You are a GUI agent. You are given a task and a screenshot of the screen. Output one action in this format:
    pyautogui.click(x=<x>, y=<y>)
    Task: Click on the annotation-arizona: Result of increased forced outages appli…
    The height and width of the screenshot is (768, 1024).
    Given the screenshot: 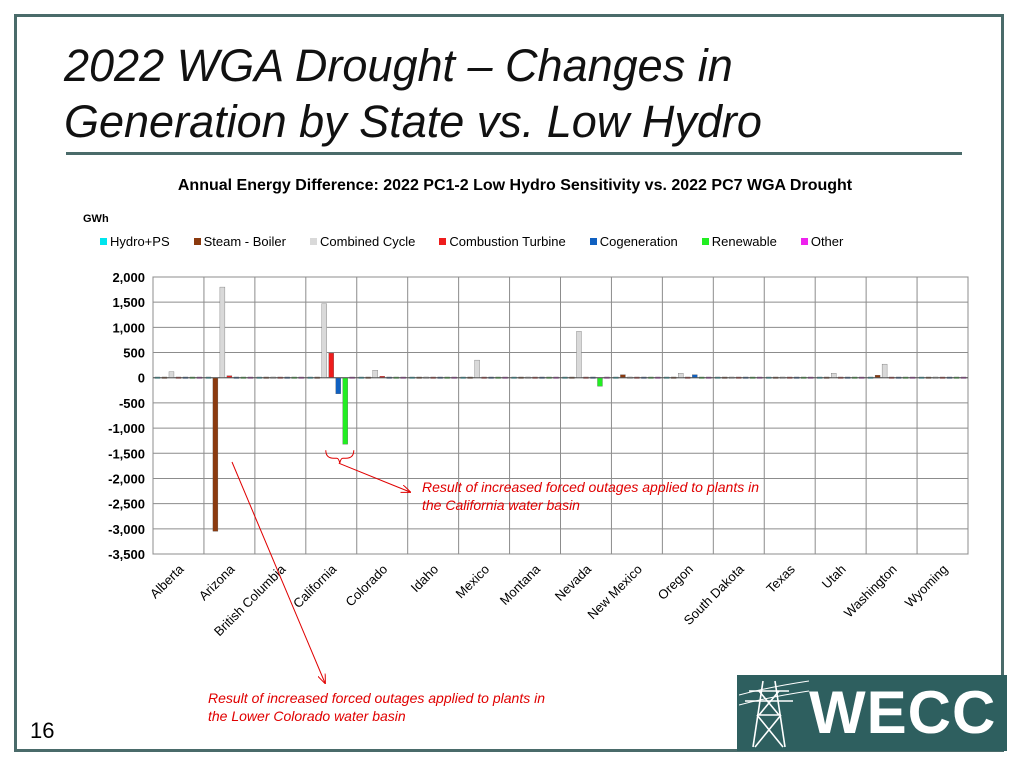 What is the action you would take?
    pyautogui.click(x=376, y=707)
    